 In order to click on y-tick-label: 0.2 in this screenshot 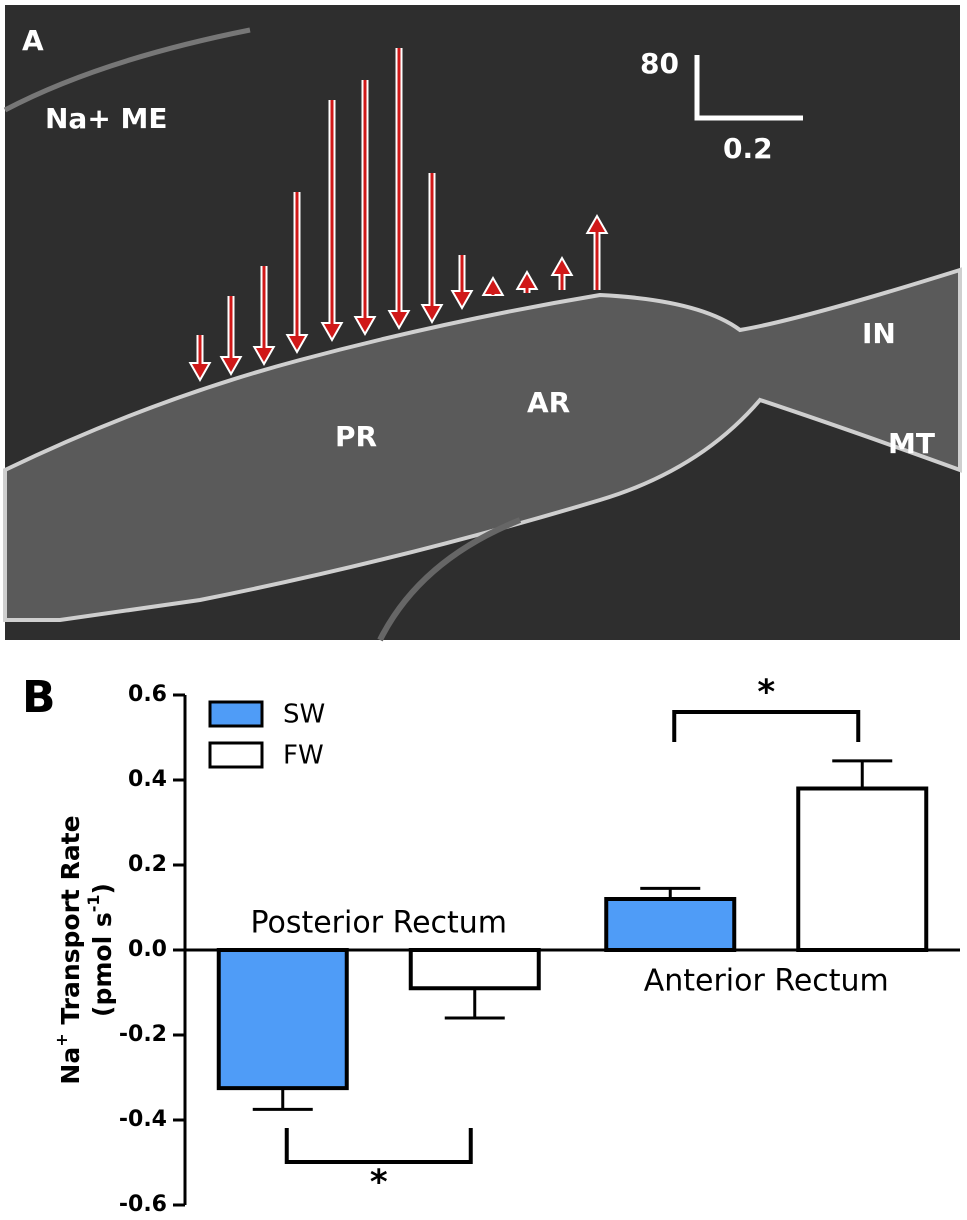, I will do `click(147, 864)`.